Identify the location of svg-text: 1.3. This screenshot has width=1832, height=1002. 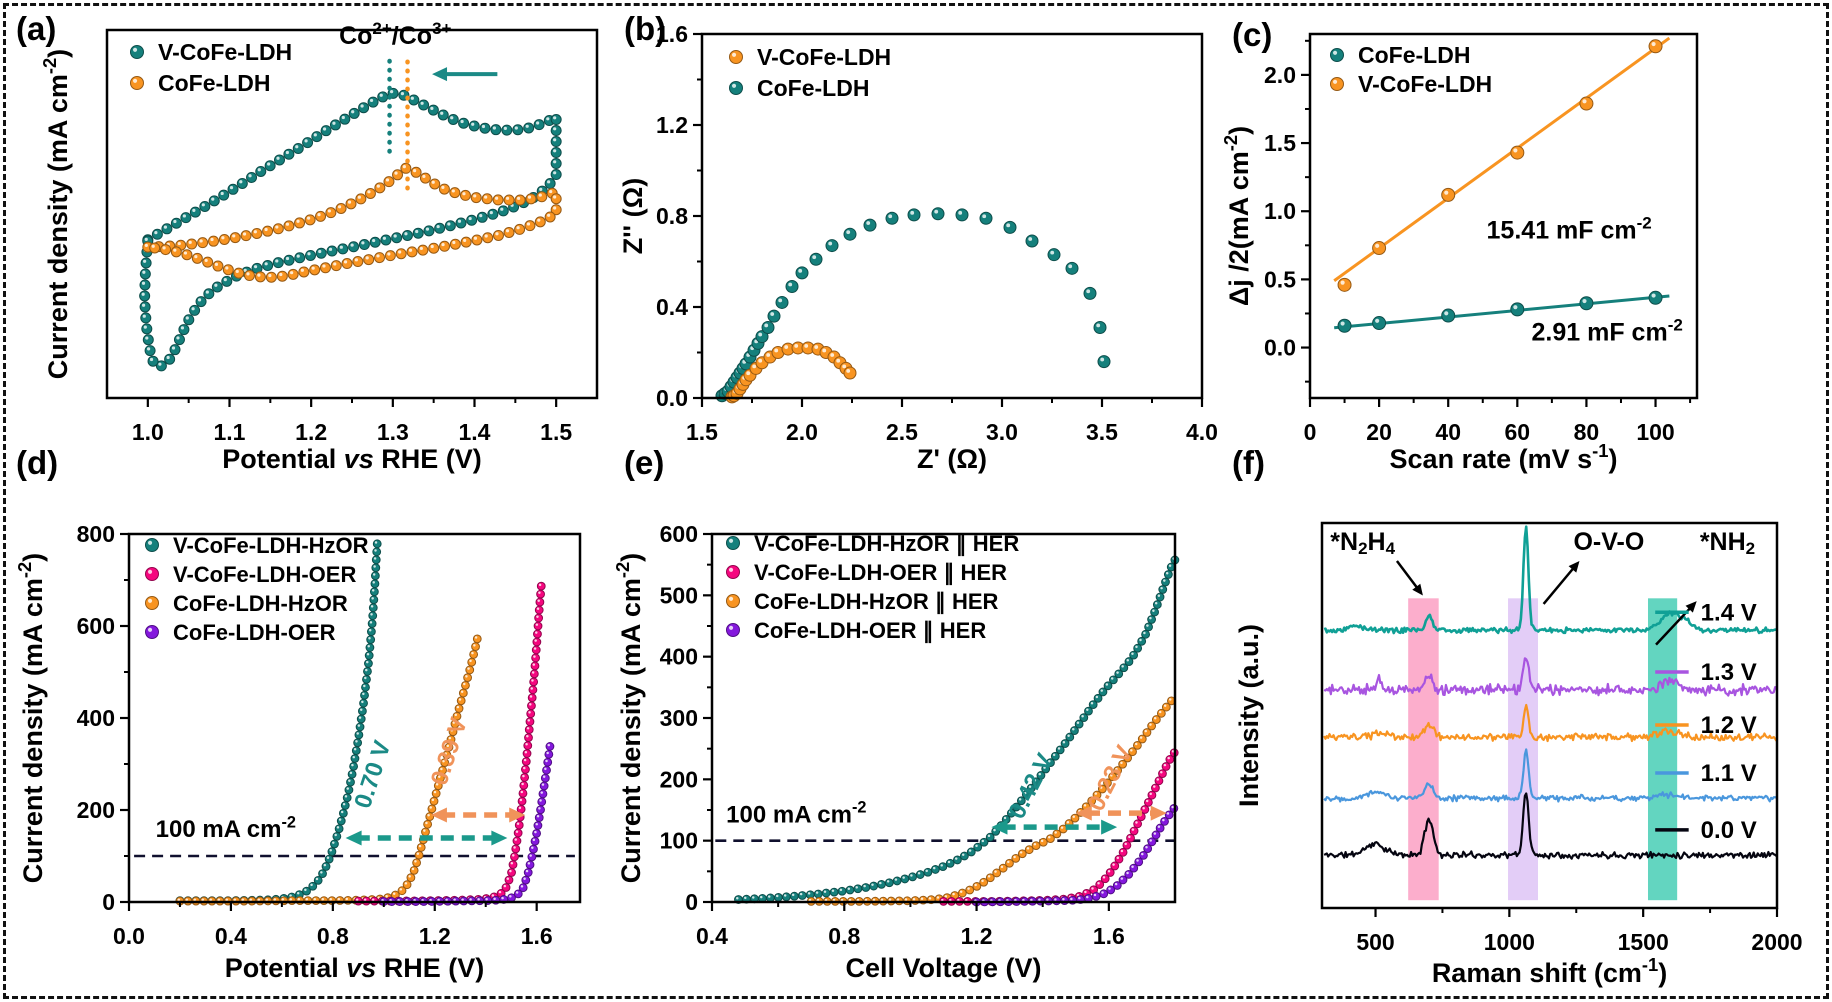
(393, 432).